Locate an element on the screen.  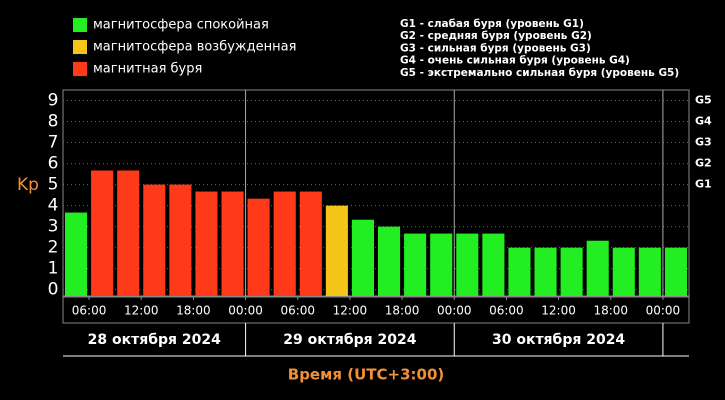
day-label: 30 октября 2024 is located at coordinates (558, 340).